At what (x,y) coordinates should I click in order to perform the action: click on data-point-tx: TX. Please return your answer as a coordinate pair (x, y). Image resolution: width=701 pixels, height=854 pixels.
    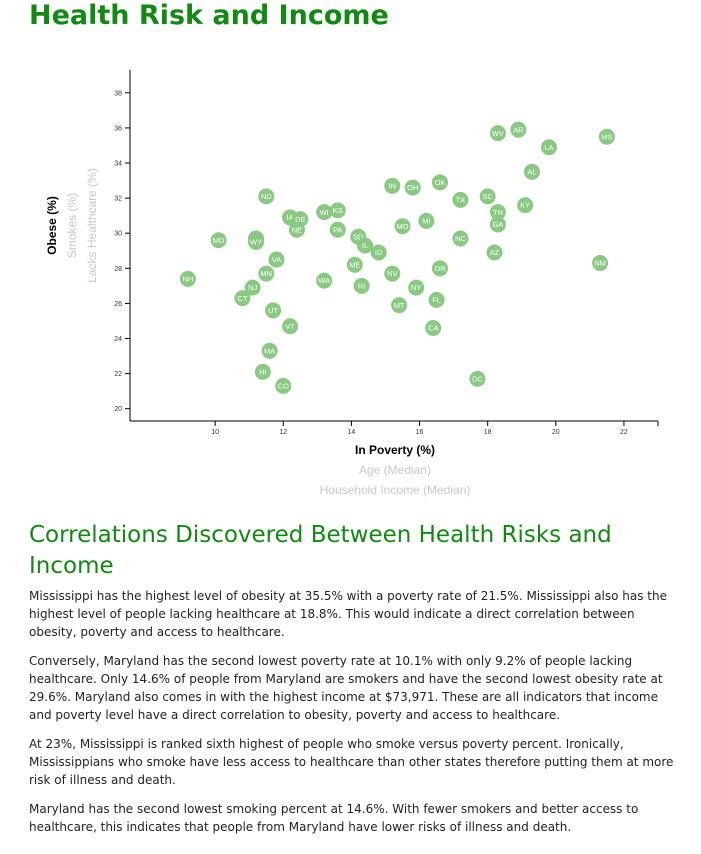
    Looking at the image, I should click on (460, 199).